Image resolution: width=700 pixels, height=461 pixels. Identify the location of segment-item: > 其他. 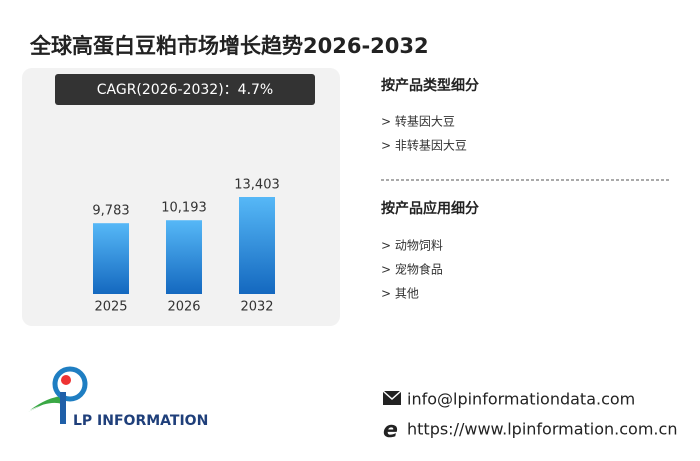
(400, 294).